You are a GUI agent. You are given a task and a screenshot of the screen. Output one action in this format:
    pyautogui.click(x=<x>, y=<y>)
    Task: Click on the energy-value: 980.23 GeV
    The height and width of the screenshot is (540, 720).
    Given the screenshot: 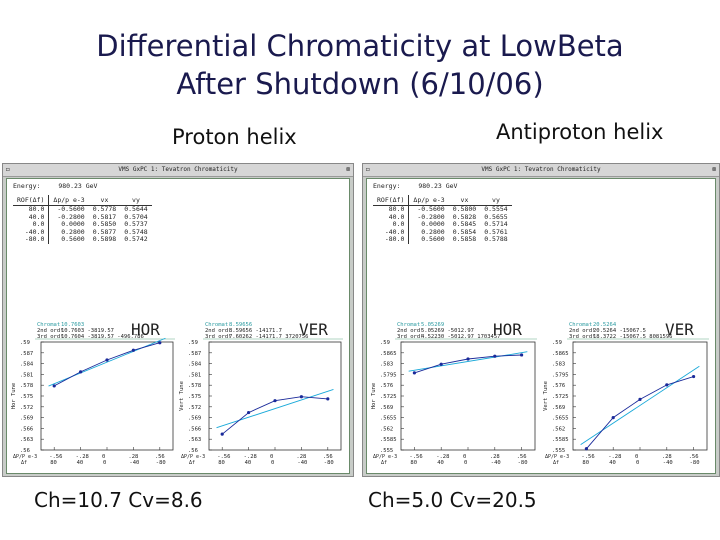 What is the action you would take?
    pyautogui.click(x=78, y=186)
    